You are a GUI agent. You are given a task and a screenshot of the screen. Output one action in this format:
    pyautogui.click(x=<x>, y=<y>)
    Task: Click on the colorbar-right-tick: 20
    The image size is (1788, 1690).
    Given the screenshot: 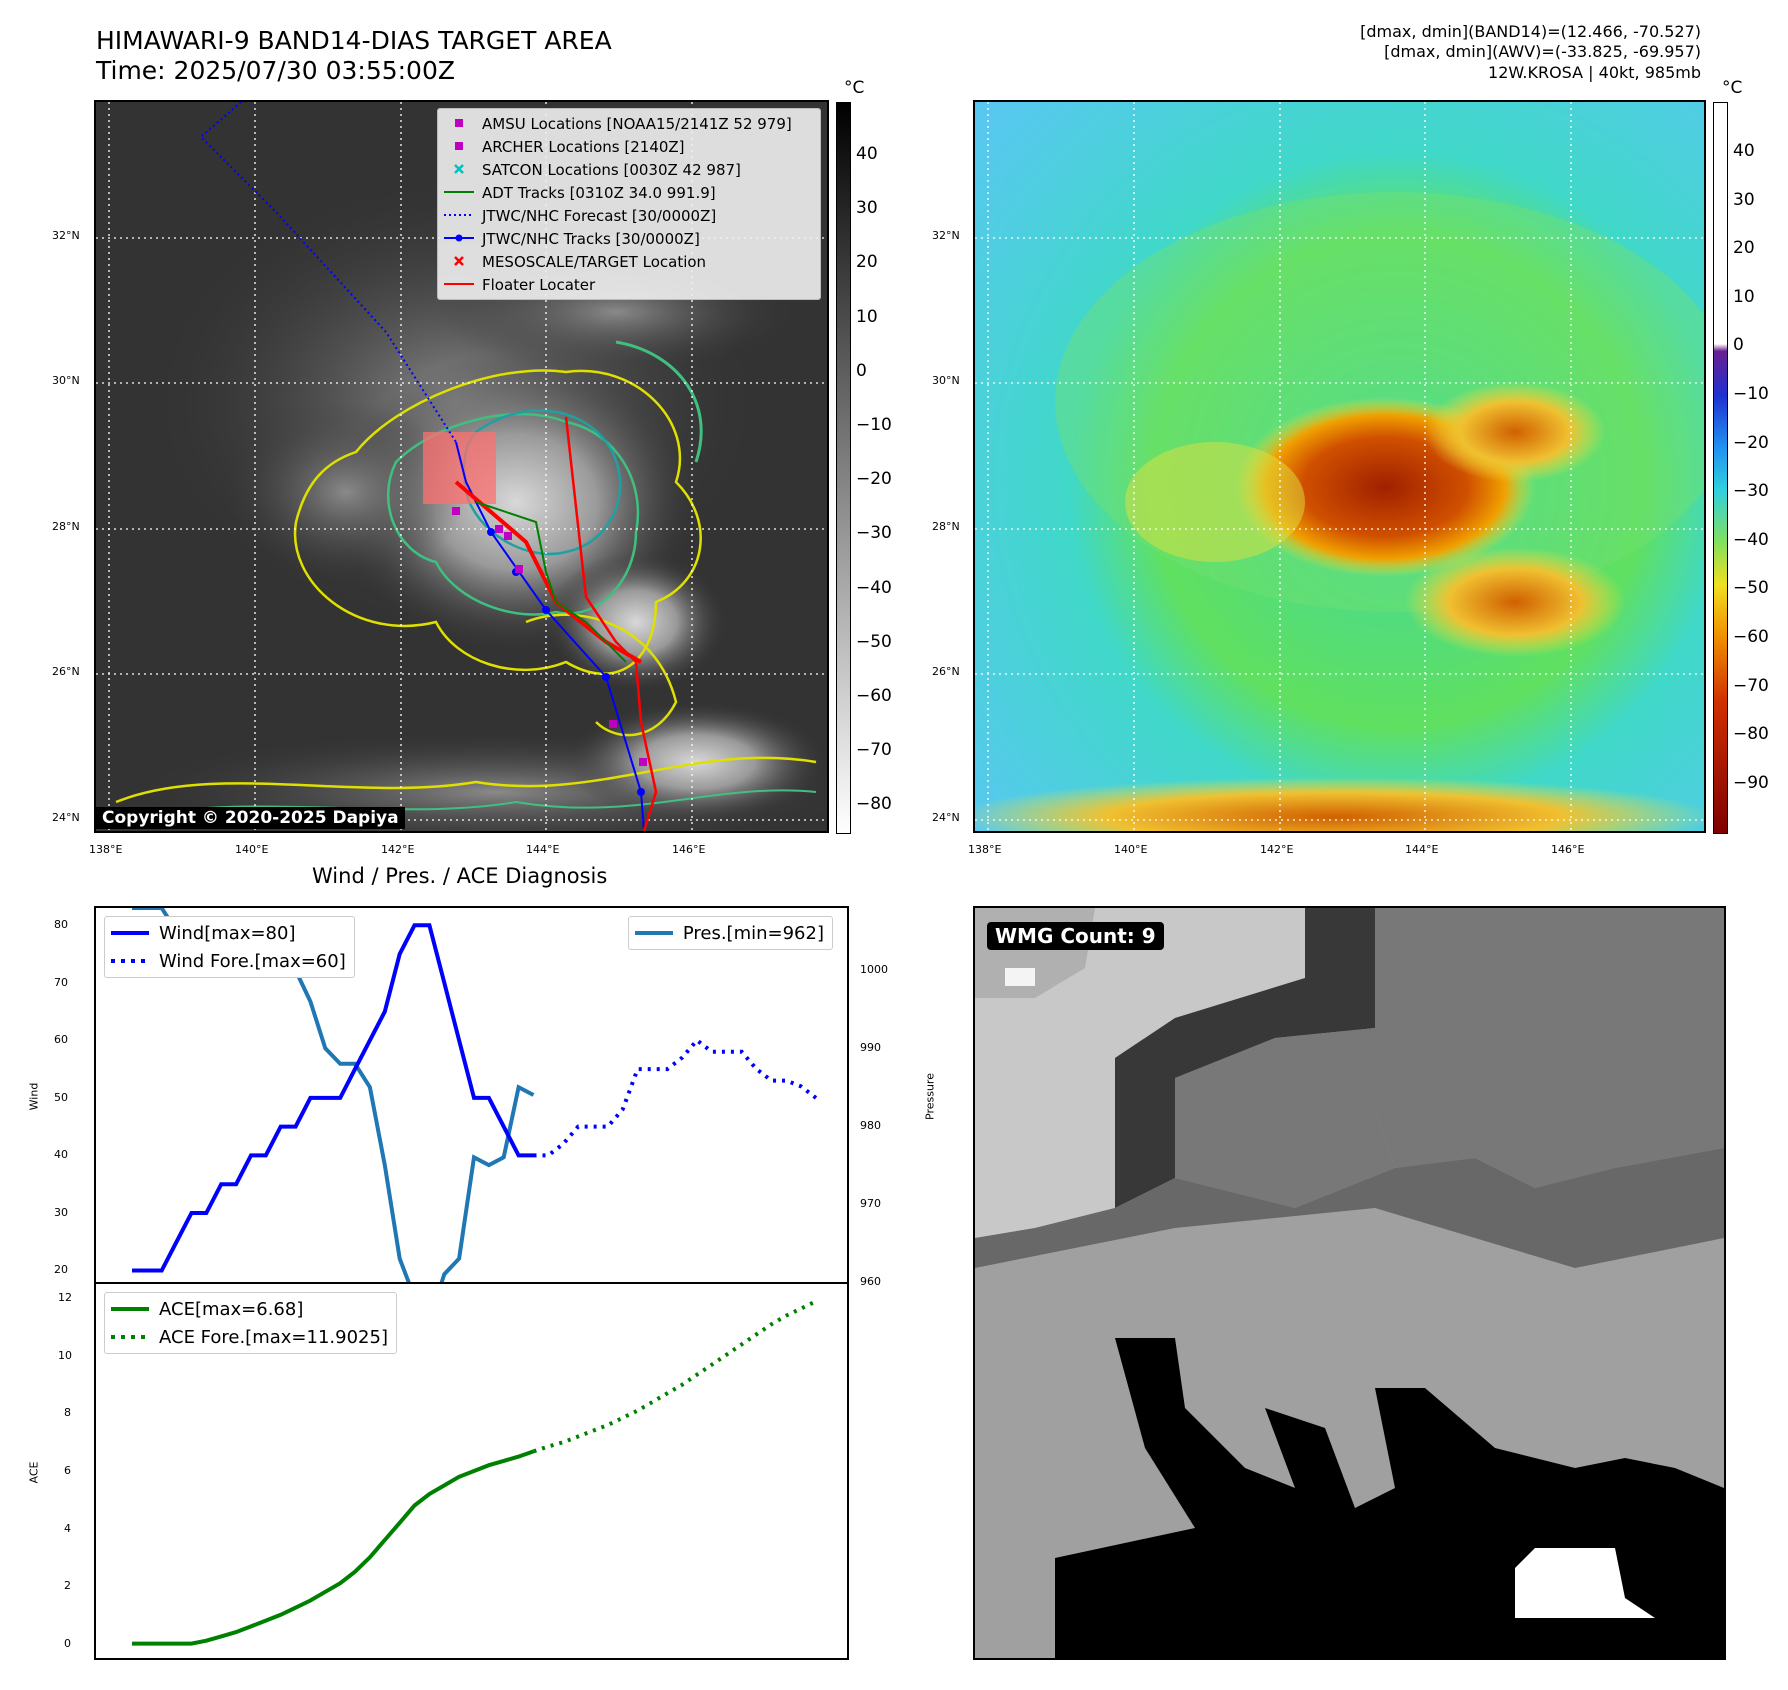 What is the action you would take?
    pyautogui.click(x=1744, y=248)
    